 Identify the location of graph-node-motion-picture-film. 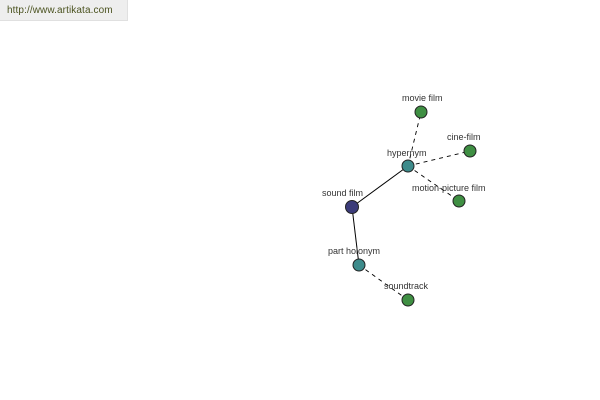
(459, 201).